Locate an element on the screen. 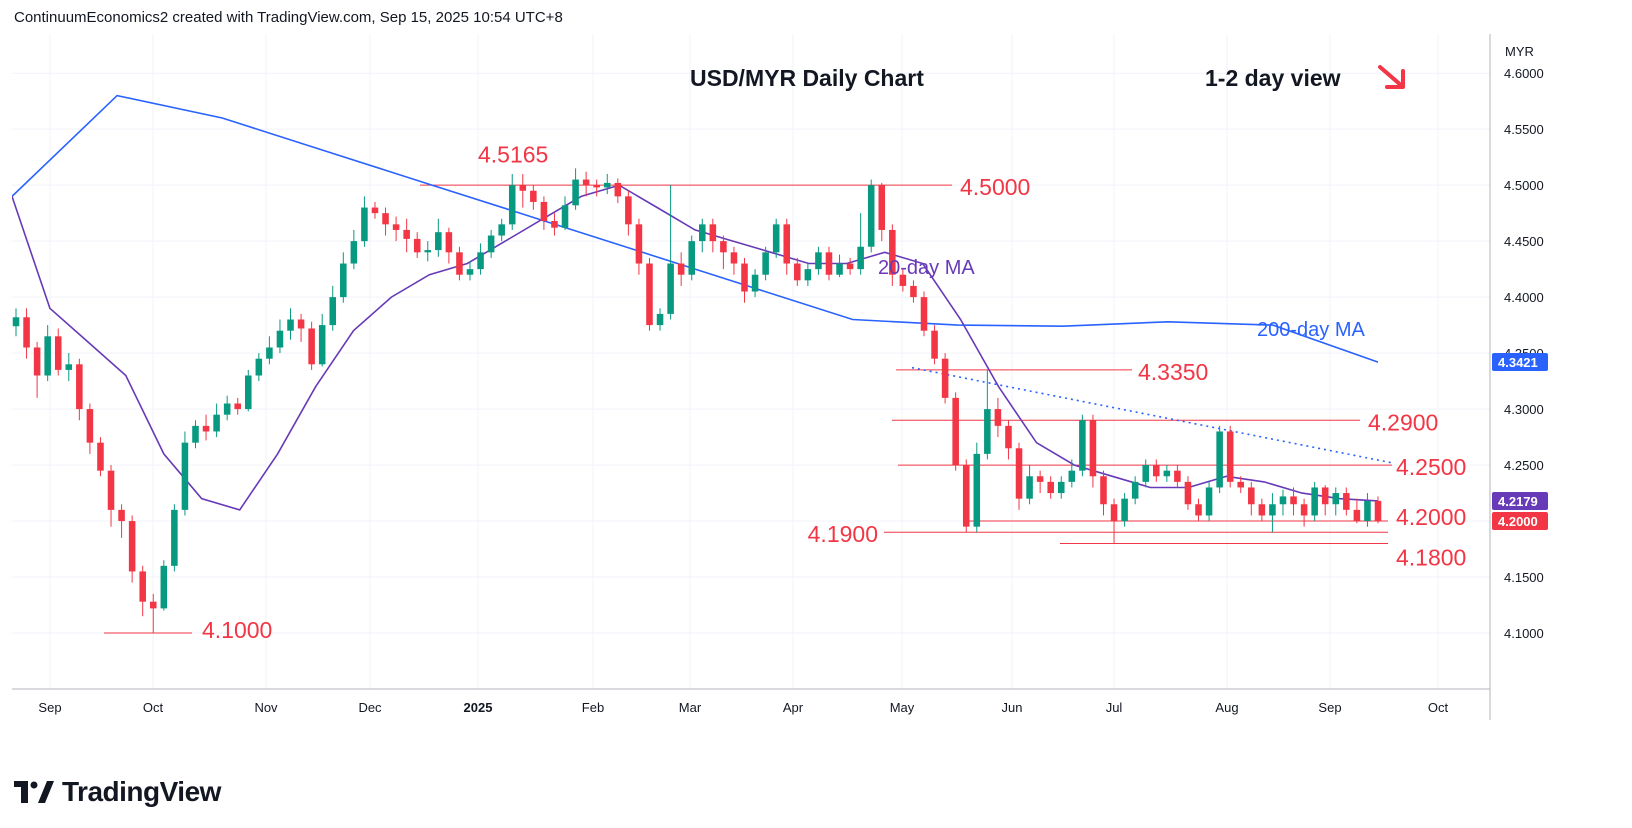  tradingview-brand: TradingView is located at coordinates (117, 792).